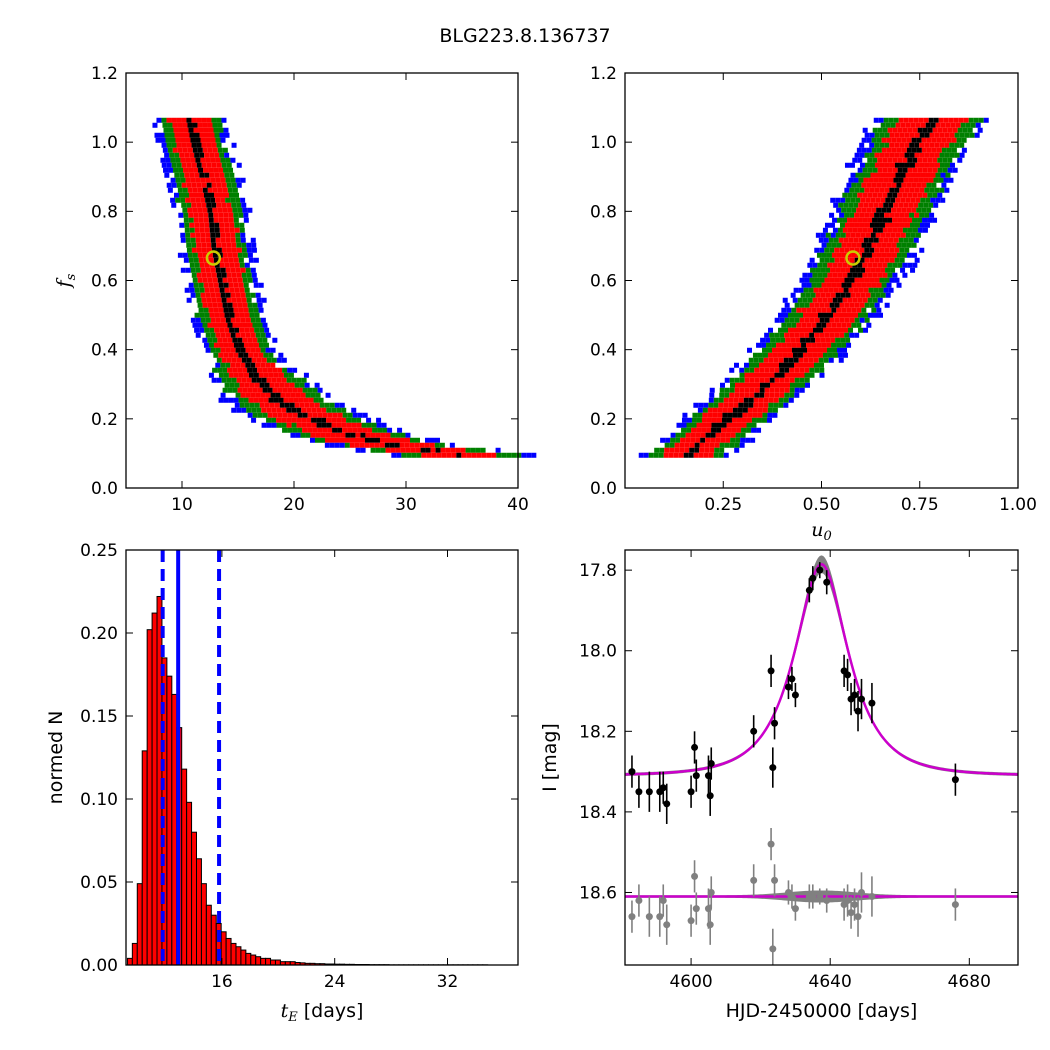 The image size is (1050, 1050). What do you see at coordinates (855, 905) in the screenshot?
I see `residual-point` at bounding box center [855, 905].